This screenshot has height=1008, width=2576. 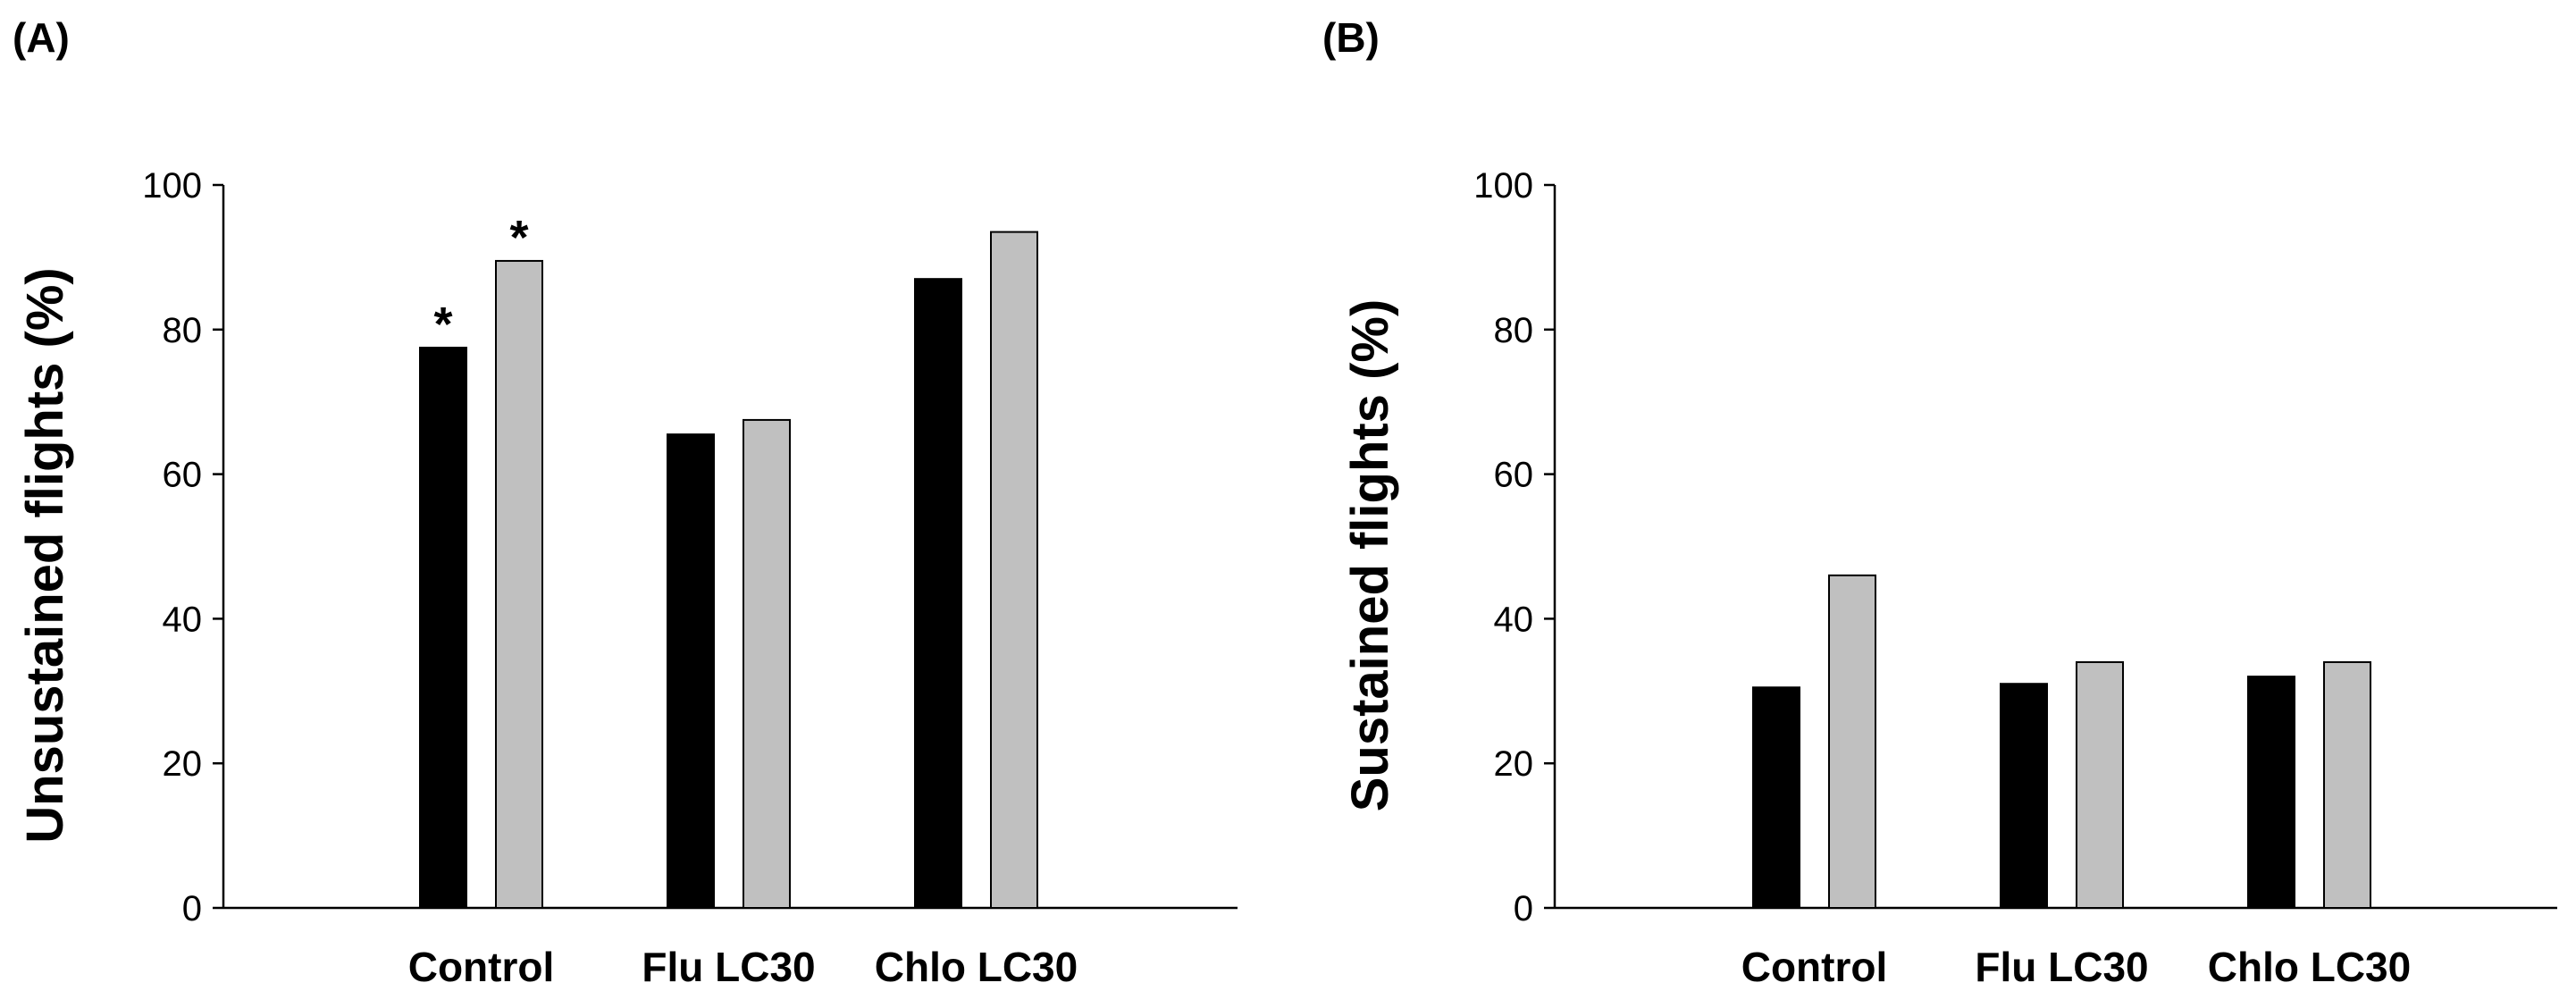 What do you see at coordinates (45, 555) in the screenshot?
I see `y-axis-title: Unsustained flights (%)` at bounding box center [45, 555].